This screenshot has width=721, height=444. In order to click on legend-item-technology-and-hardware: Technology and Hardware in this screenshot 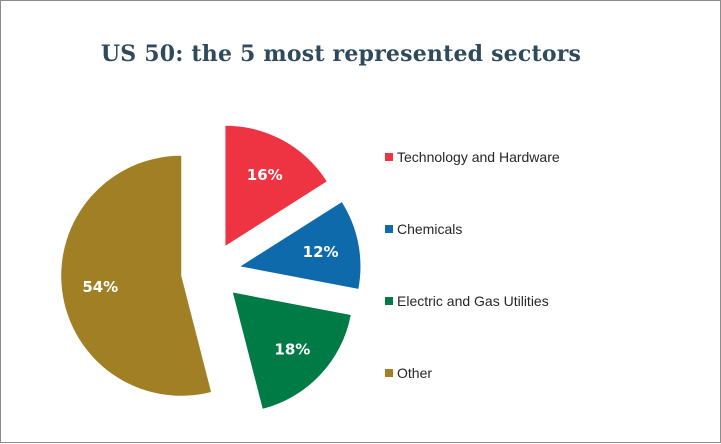, I will do `click(472, 159)`.